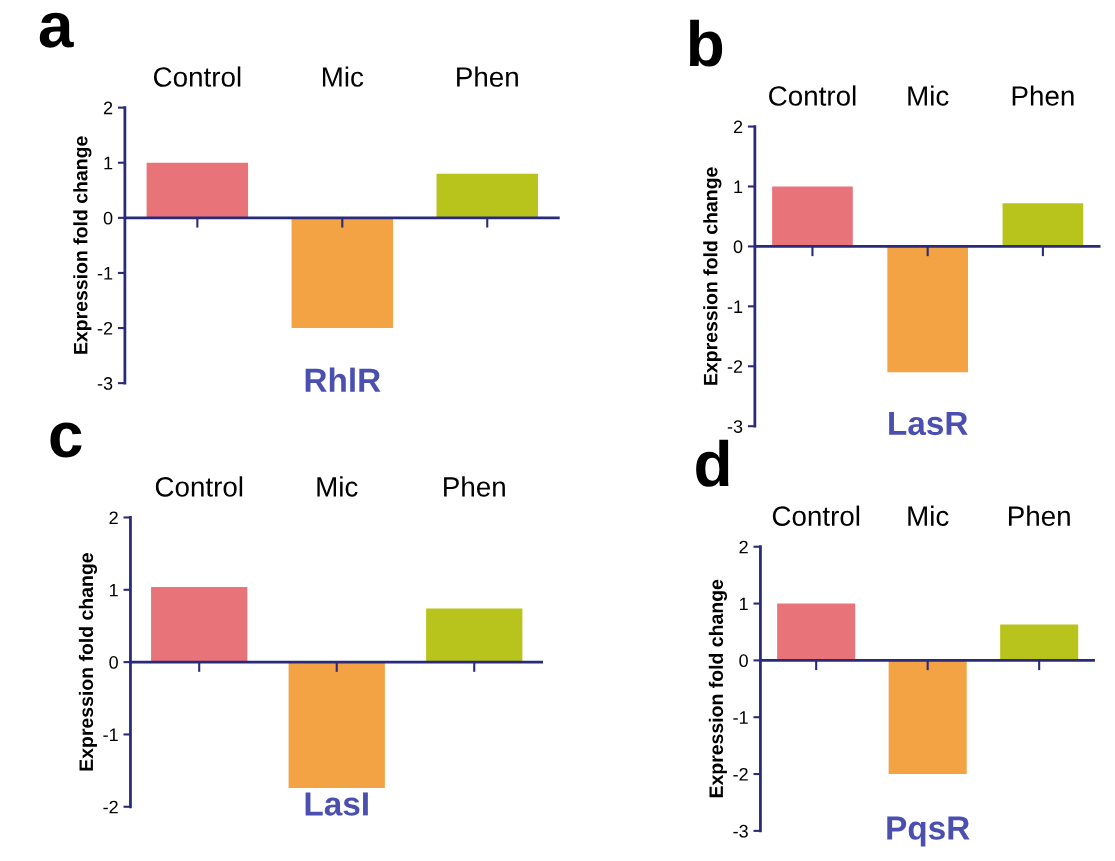 This screenshot has height=861, width=1115. What do you see at coordinates (343, 379) in the screenshot?
I see `x-axis-title: RhlR` at bounding box center [343, 379].